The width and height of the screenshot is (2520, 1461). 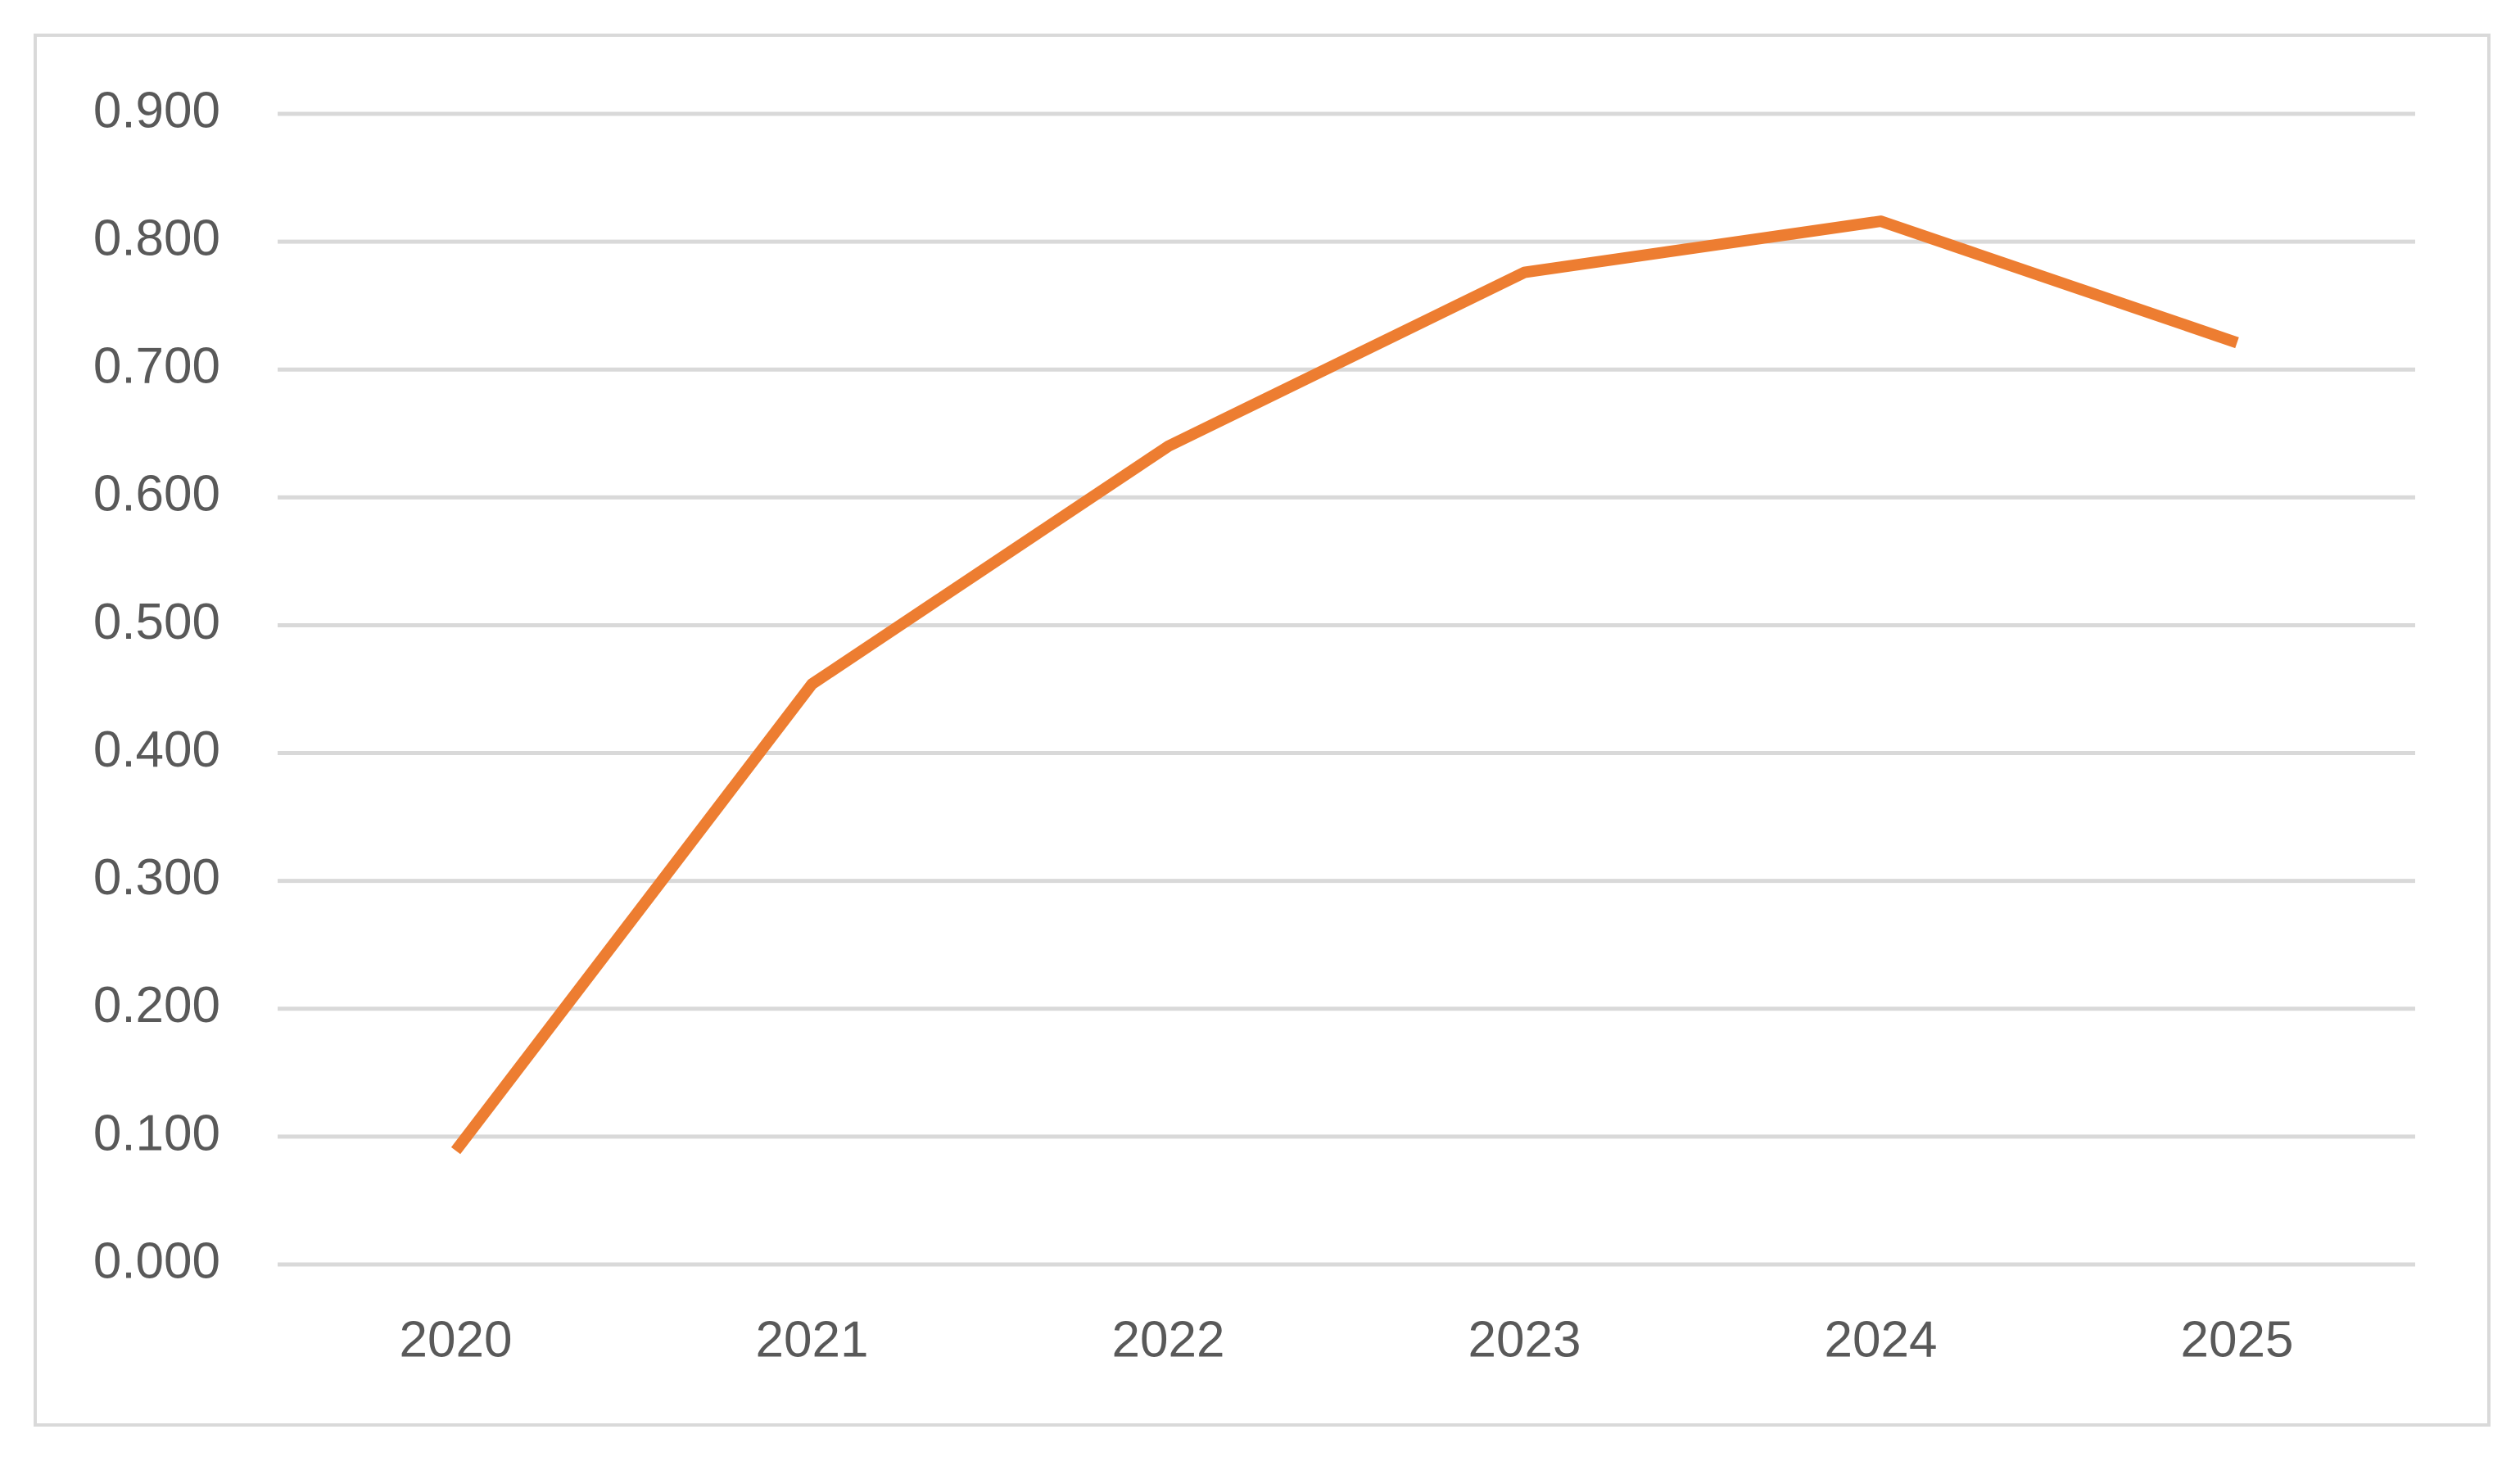 I want to click on y-tick-label: 0.300, so click(x=156, y=877).